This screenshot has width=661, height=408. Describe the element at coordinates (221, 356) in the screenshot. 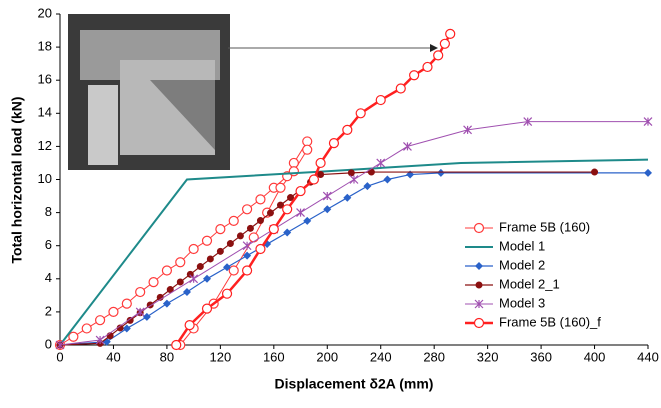

I see `x-tick-label: 120` at that location.